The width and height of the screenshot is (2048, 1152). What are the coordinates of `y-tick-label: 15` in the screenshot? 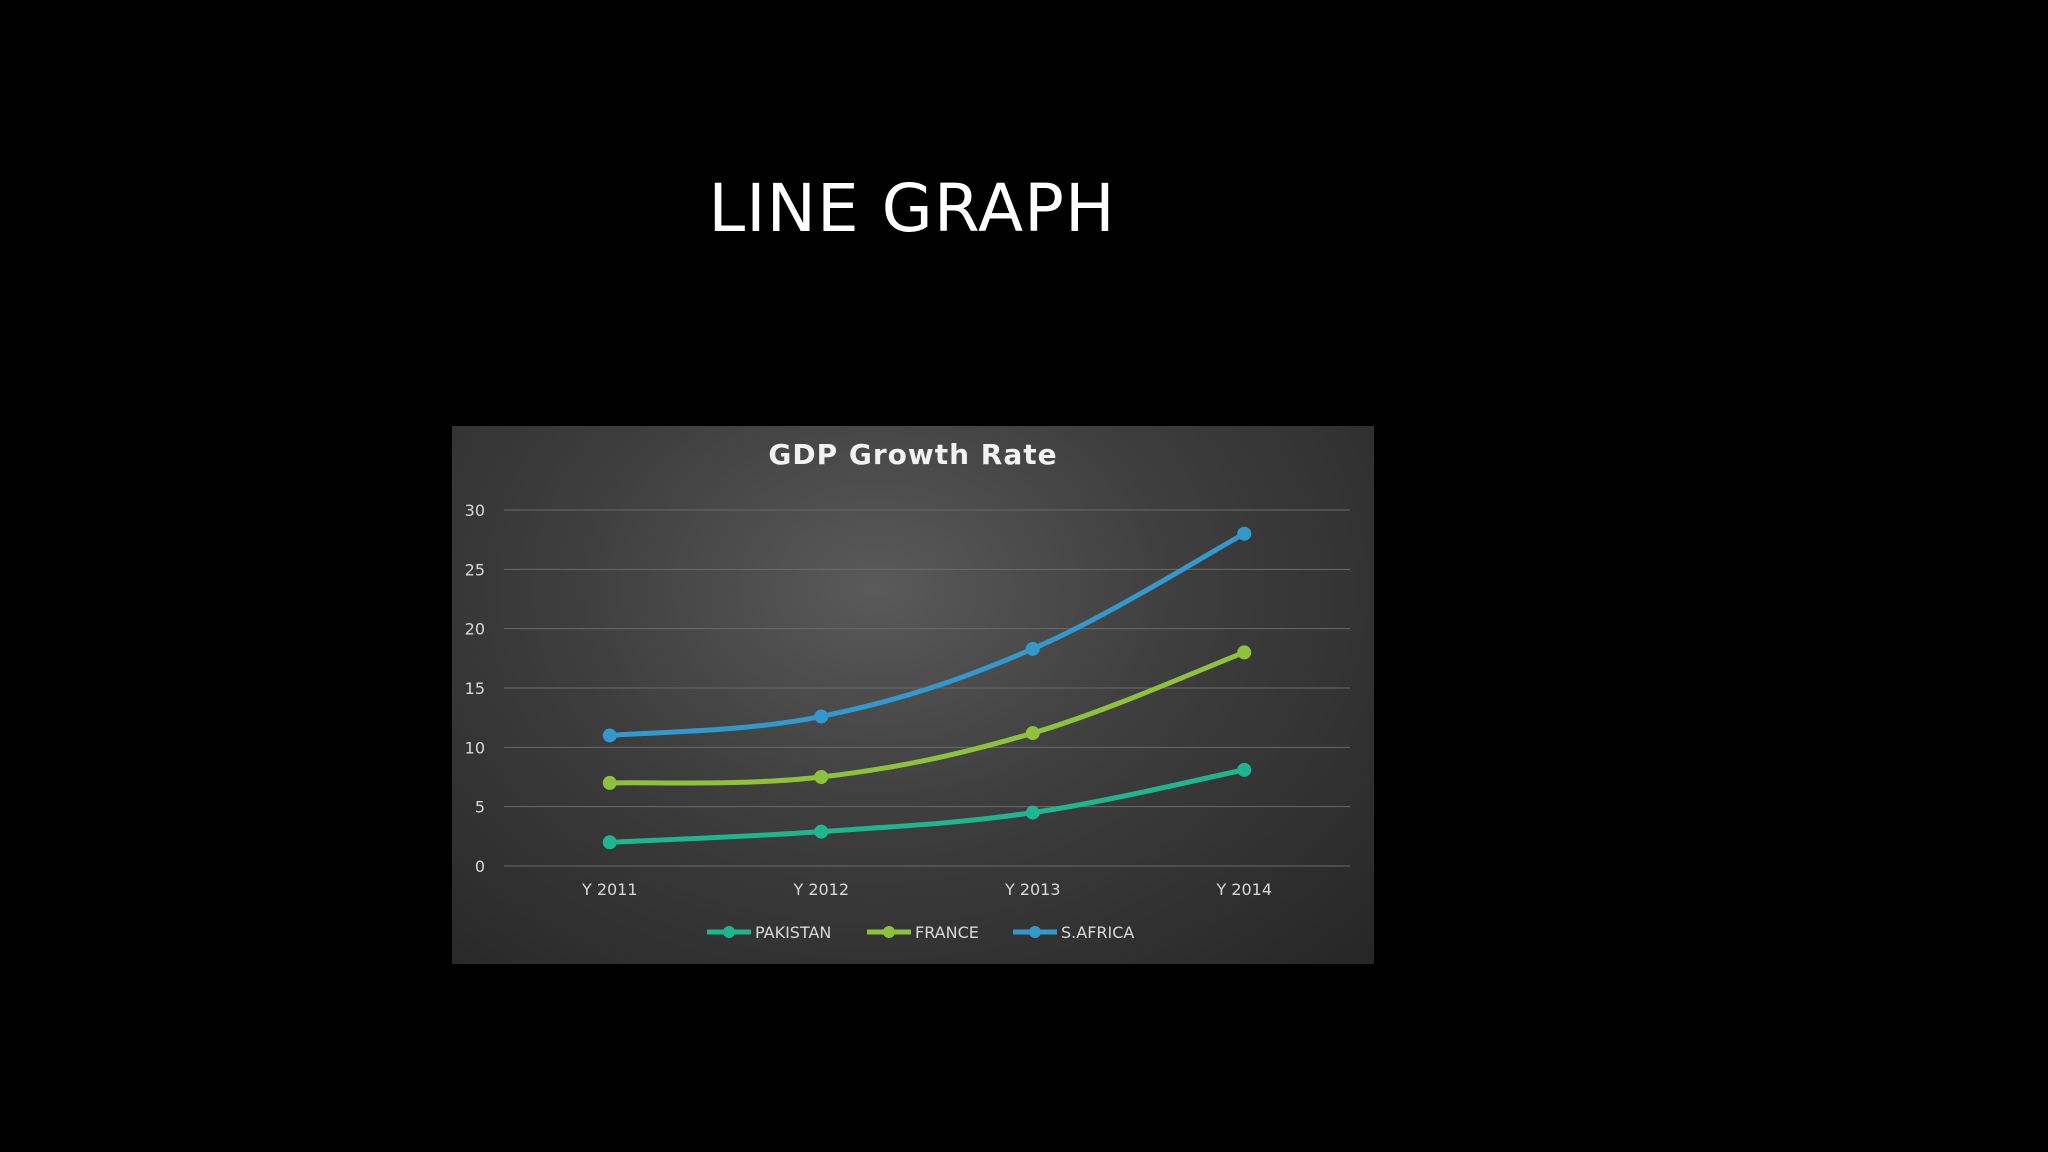 It's located at (475, 688).